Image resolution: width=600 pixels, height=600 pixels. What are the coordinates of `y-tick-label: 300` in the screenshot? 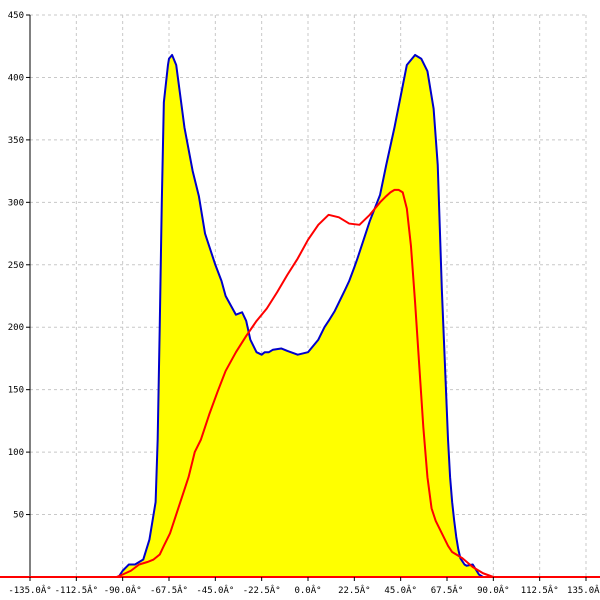 It's located at (16, 203).